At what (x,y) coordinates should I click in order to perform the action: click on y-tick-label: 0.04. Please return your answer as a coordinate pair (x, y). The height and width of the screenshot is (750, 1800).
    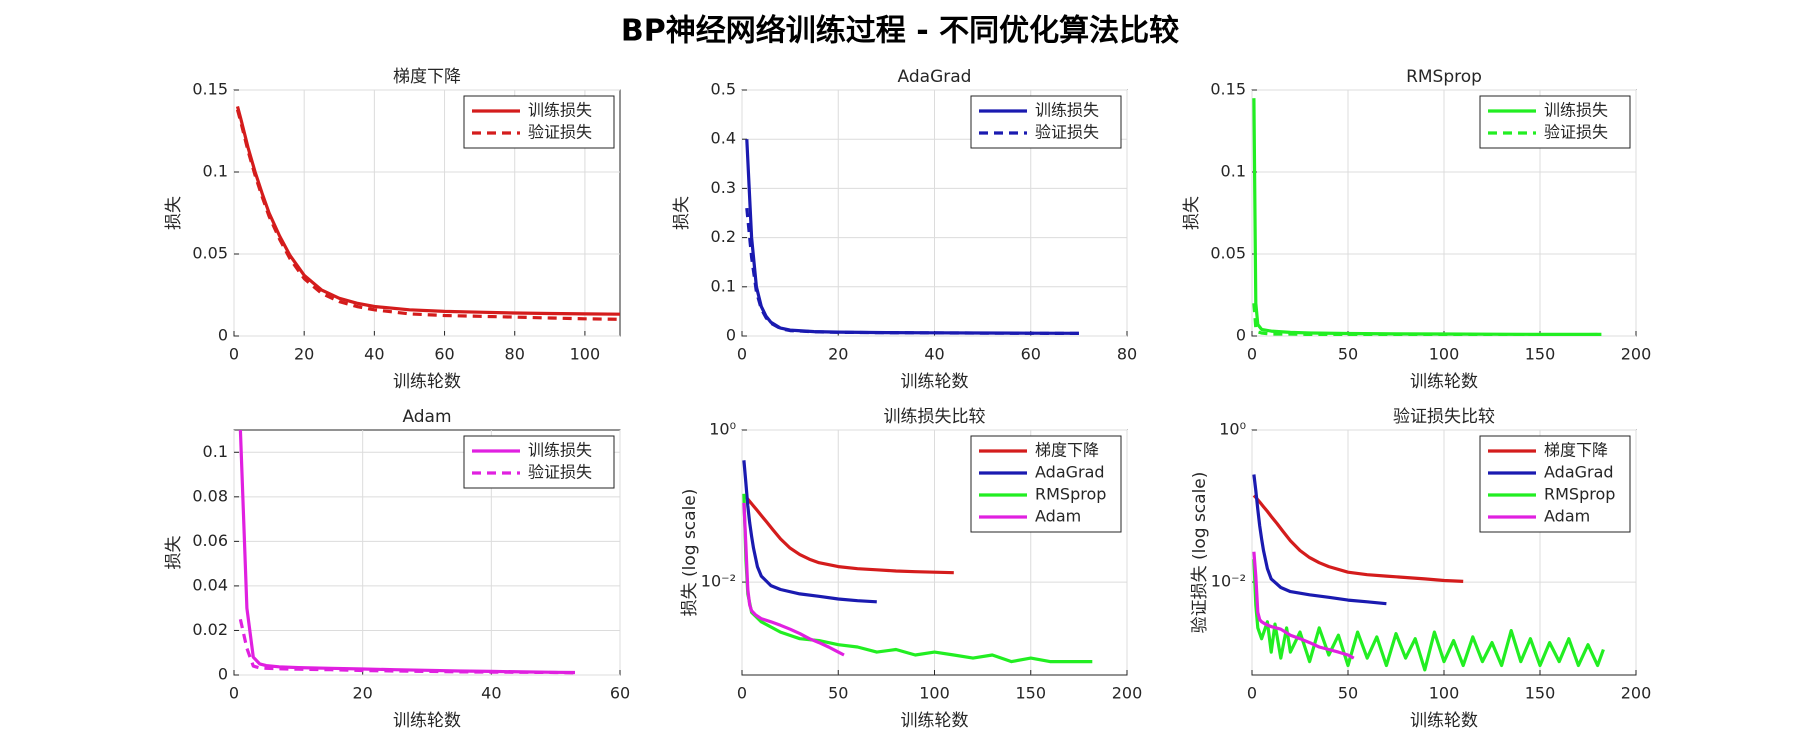
    Looking at the image, I should click on (210, 584).